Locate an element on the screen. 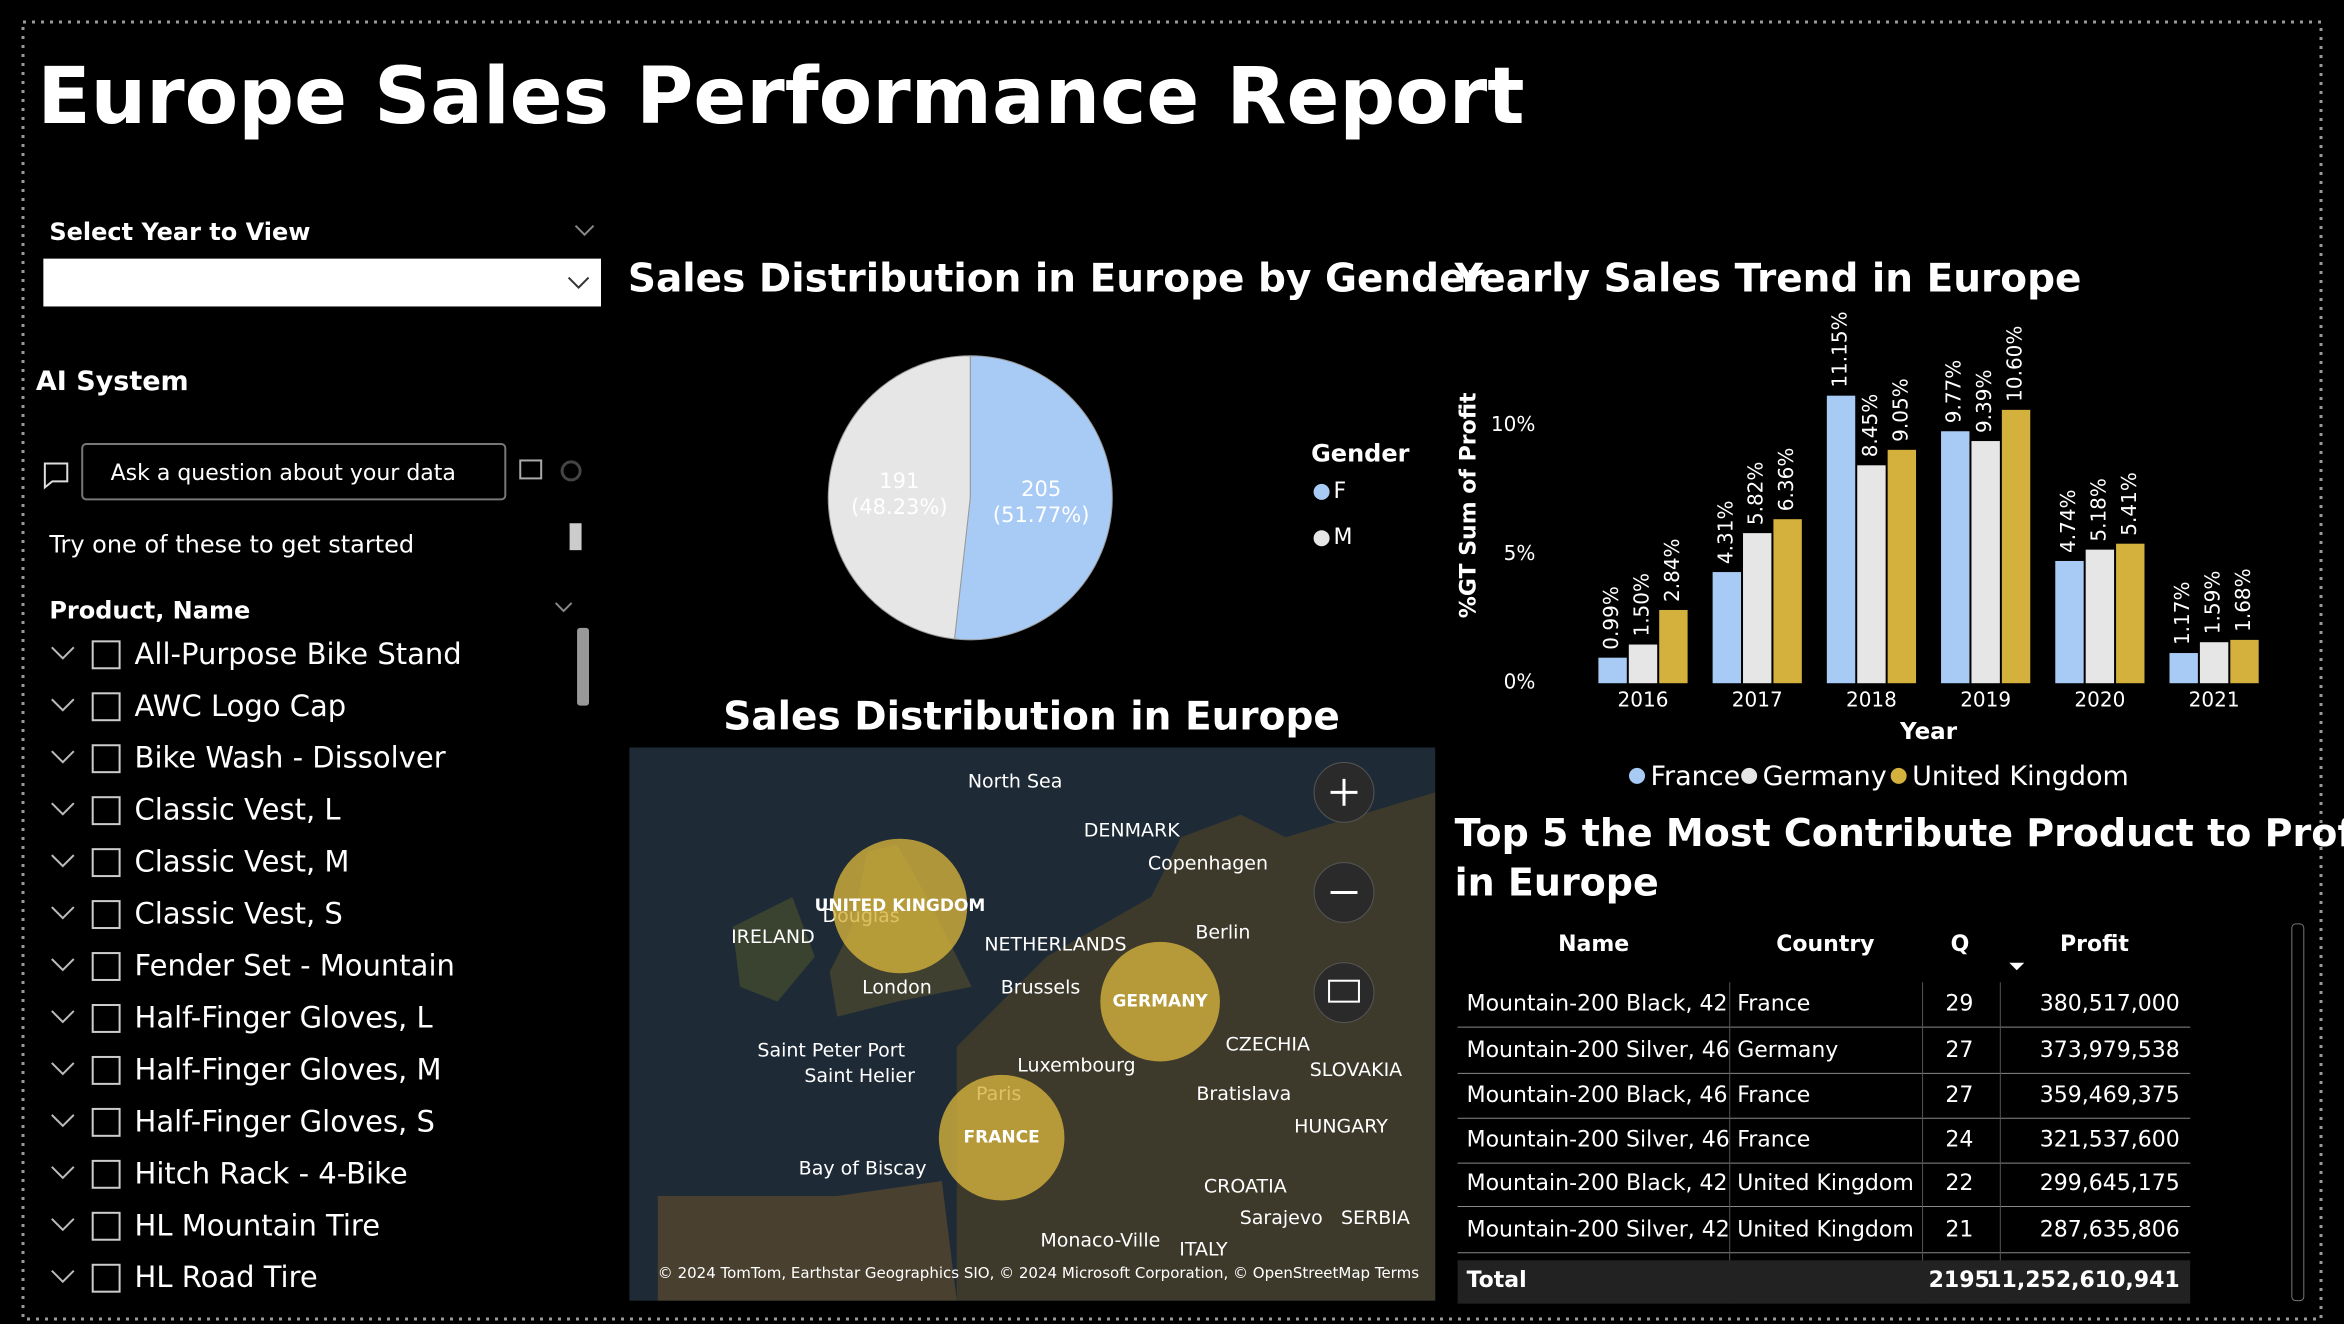  filter-item: Half-Finger Gloves, L is located at coordinates (284, 1017).